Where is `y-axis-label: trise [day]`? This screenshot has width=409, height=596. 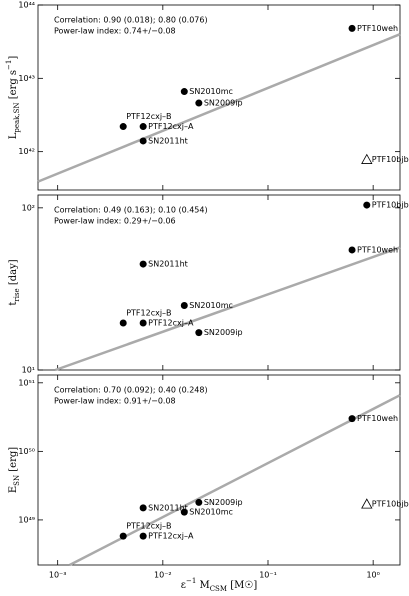 y-axis-label: trise [day] is located at coordinates (15, 282).